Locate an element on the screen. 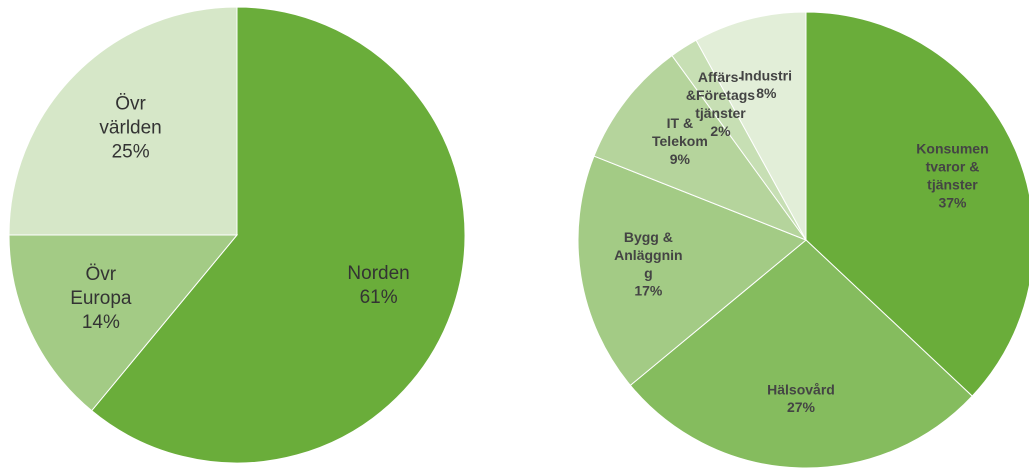 The height and width of the screenshot is (470, 1029). value-label: 27% is located at coordinates (801, 407).